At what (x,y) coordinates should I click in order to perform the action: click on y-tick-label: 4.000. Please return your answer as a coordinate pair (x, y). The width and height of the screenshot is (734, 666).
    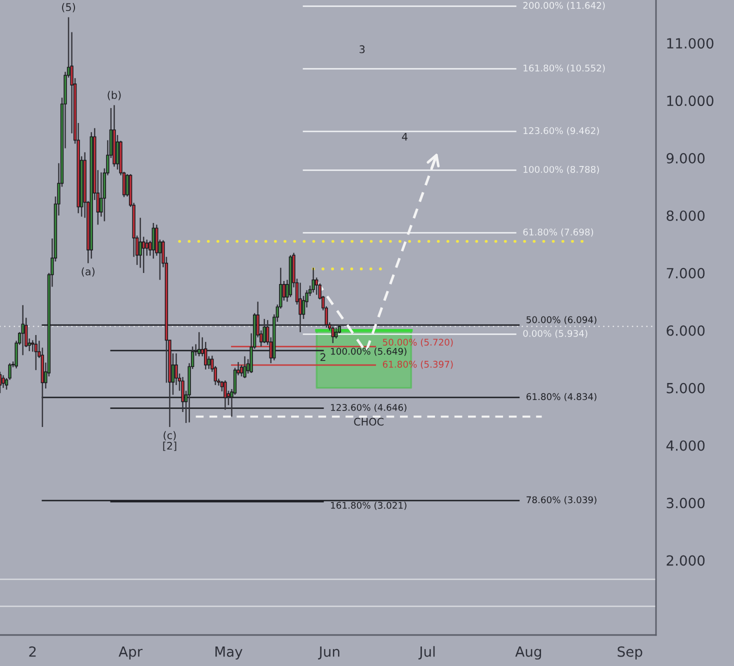
    Looking at the image, I should click on (685, 445).